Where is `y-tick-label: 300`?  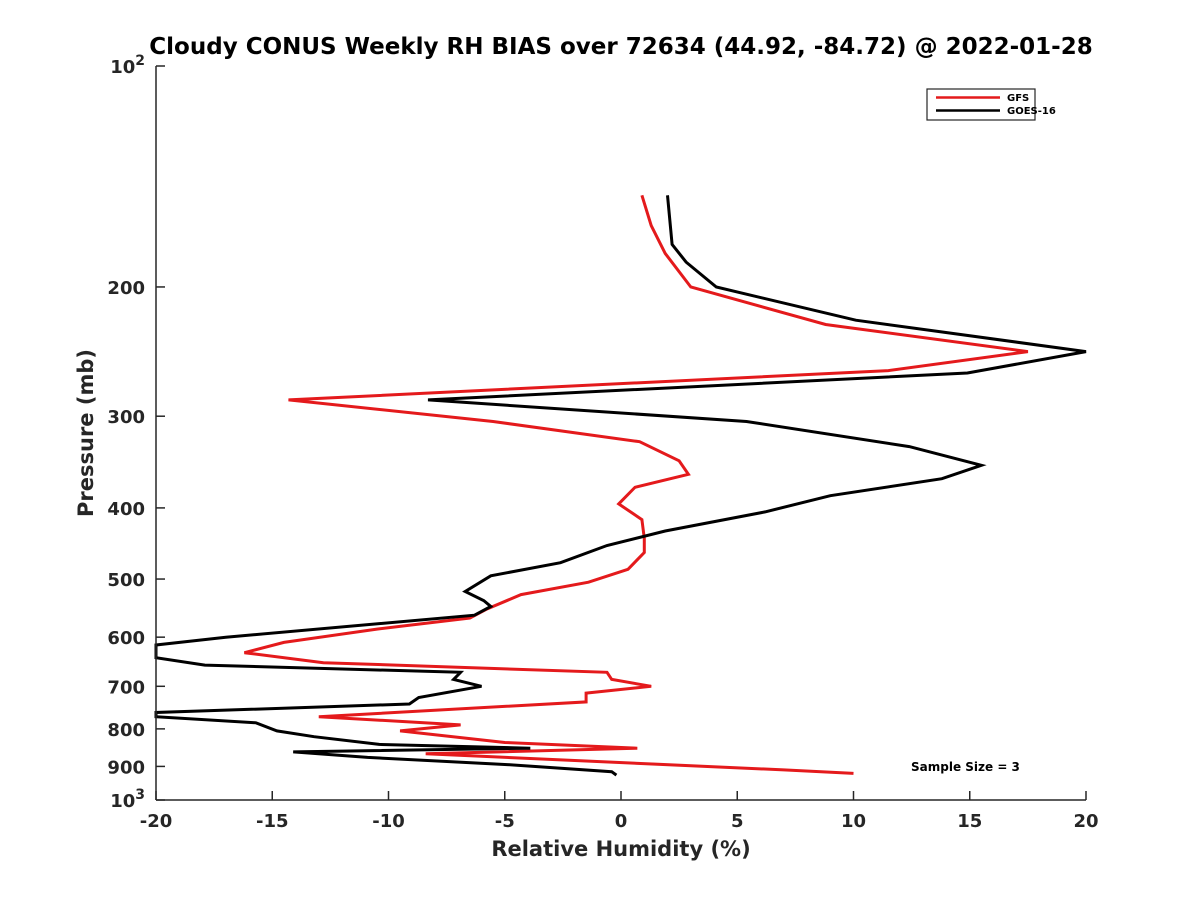 y-tick-label: 300 is located at coordinates (126, 417).